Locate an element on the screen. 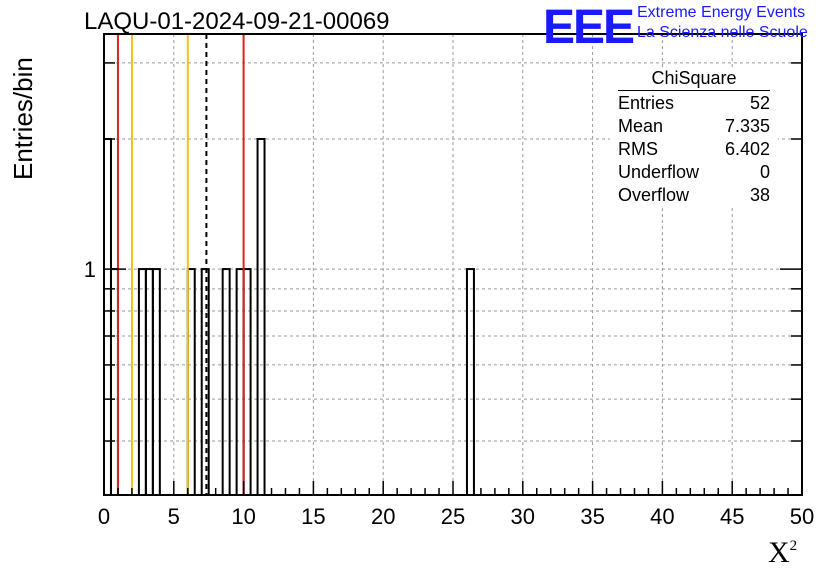 This screenshot has height=572, width=836. logo-line-2: La Scienza nelle Scuole is located at coordinates (722, 32).